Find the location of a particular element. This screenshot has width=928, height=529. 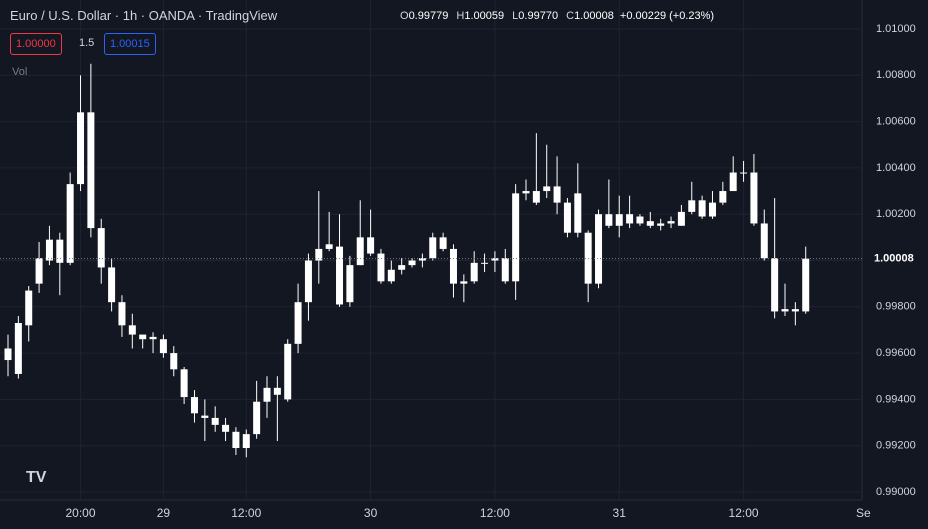

x-tick-label: Se is located at coordinates (863, 513).